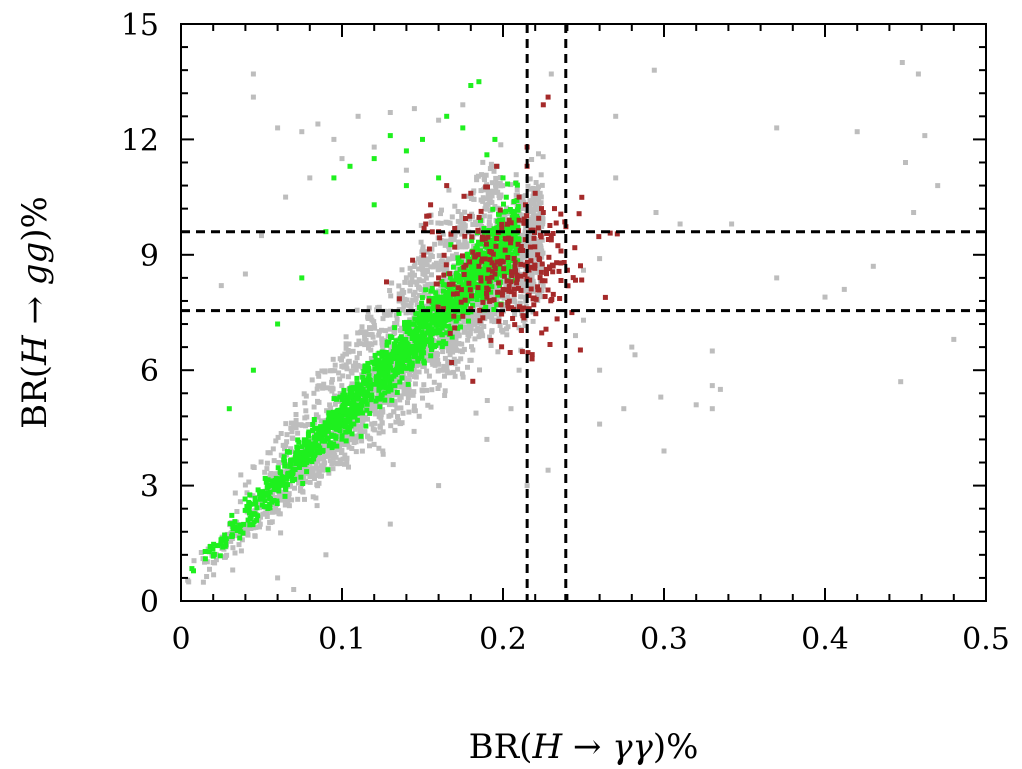  What do you see at coordinates (986, 639) in the screenshot?
I see `x-tick-label: 0.5` at bounding box center [986, 639].